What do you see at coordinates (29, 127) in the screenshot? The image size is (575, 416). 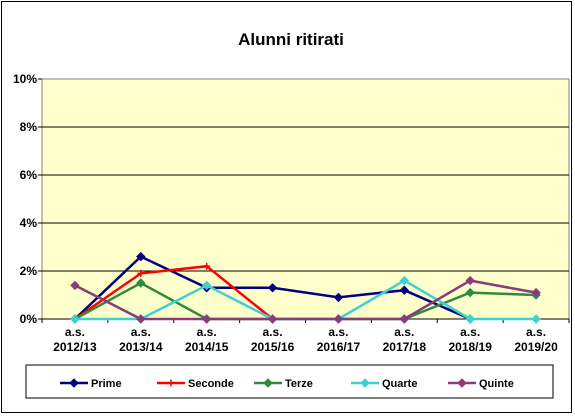 I see `y-tick-label: 8%` at bounding box center [29, 127].